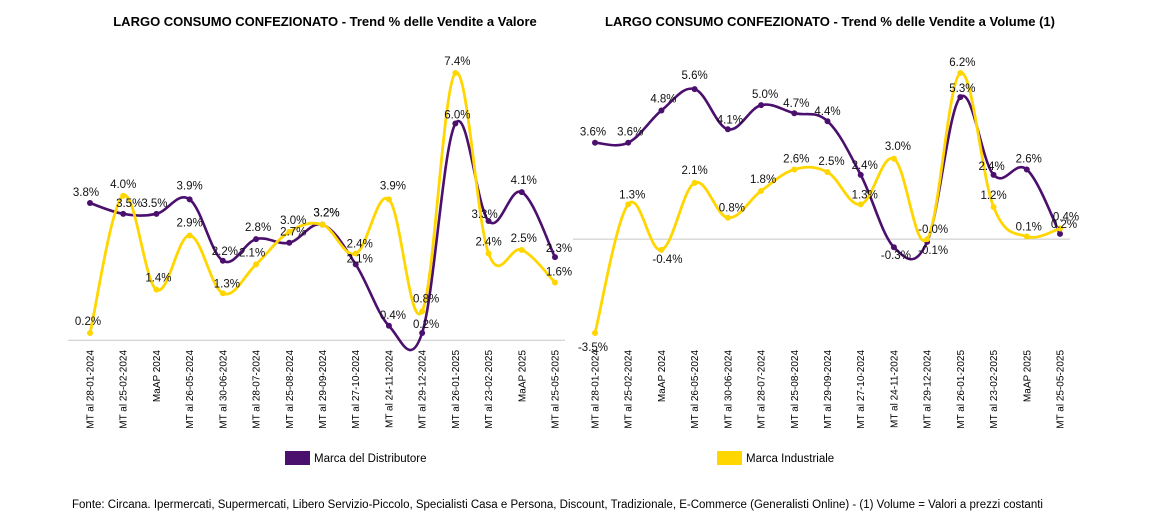 The image size is (1172, 523). Describe the element at coordinates (457, 62) in the screenshot. I see `left-data-label-industriale: 7.4%` at that location.